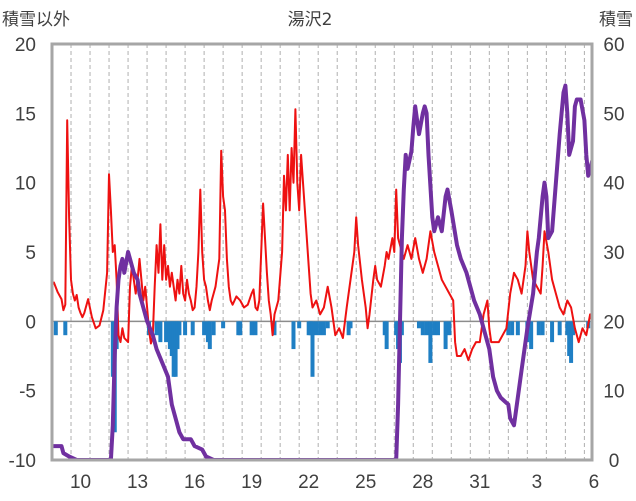 This screenshot has width=636, height=501. Describe the element at coordinates (137, 482) in the screenshot. I see `x-tick-label: 13` at that location.